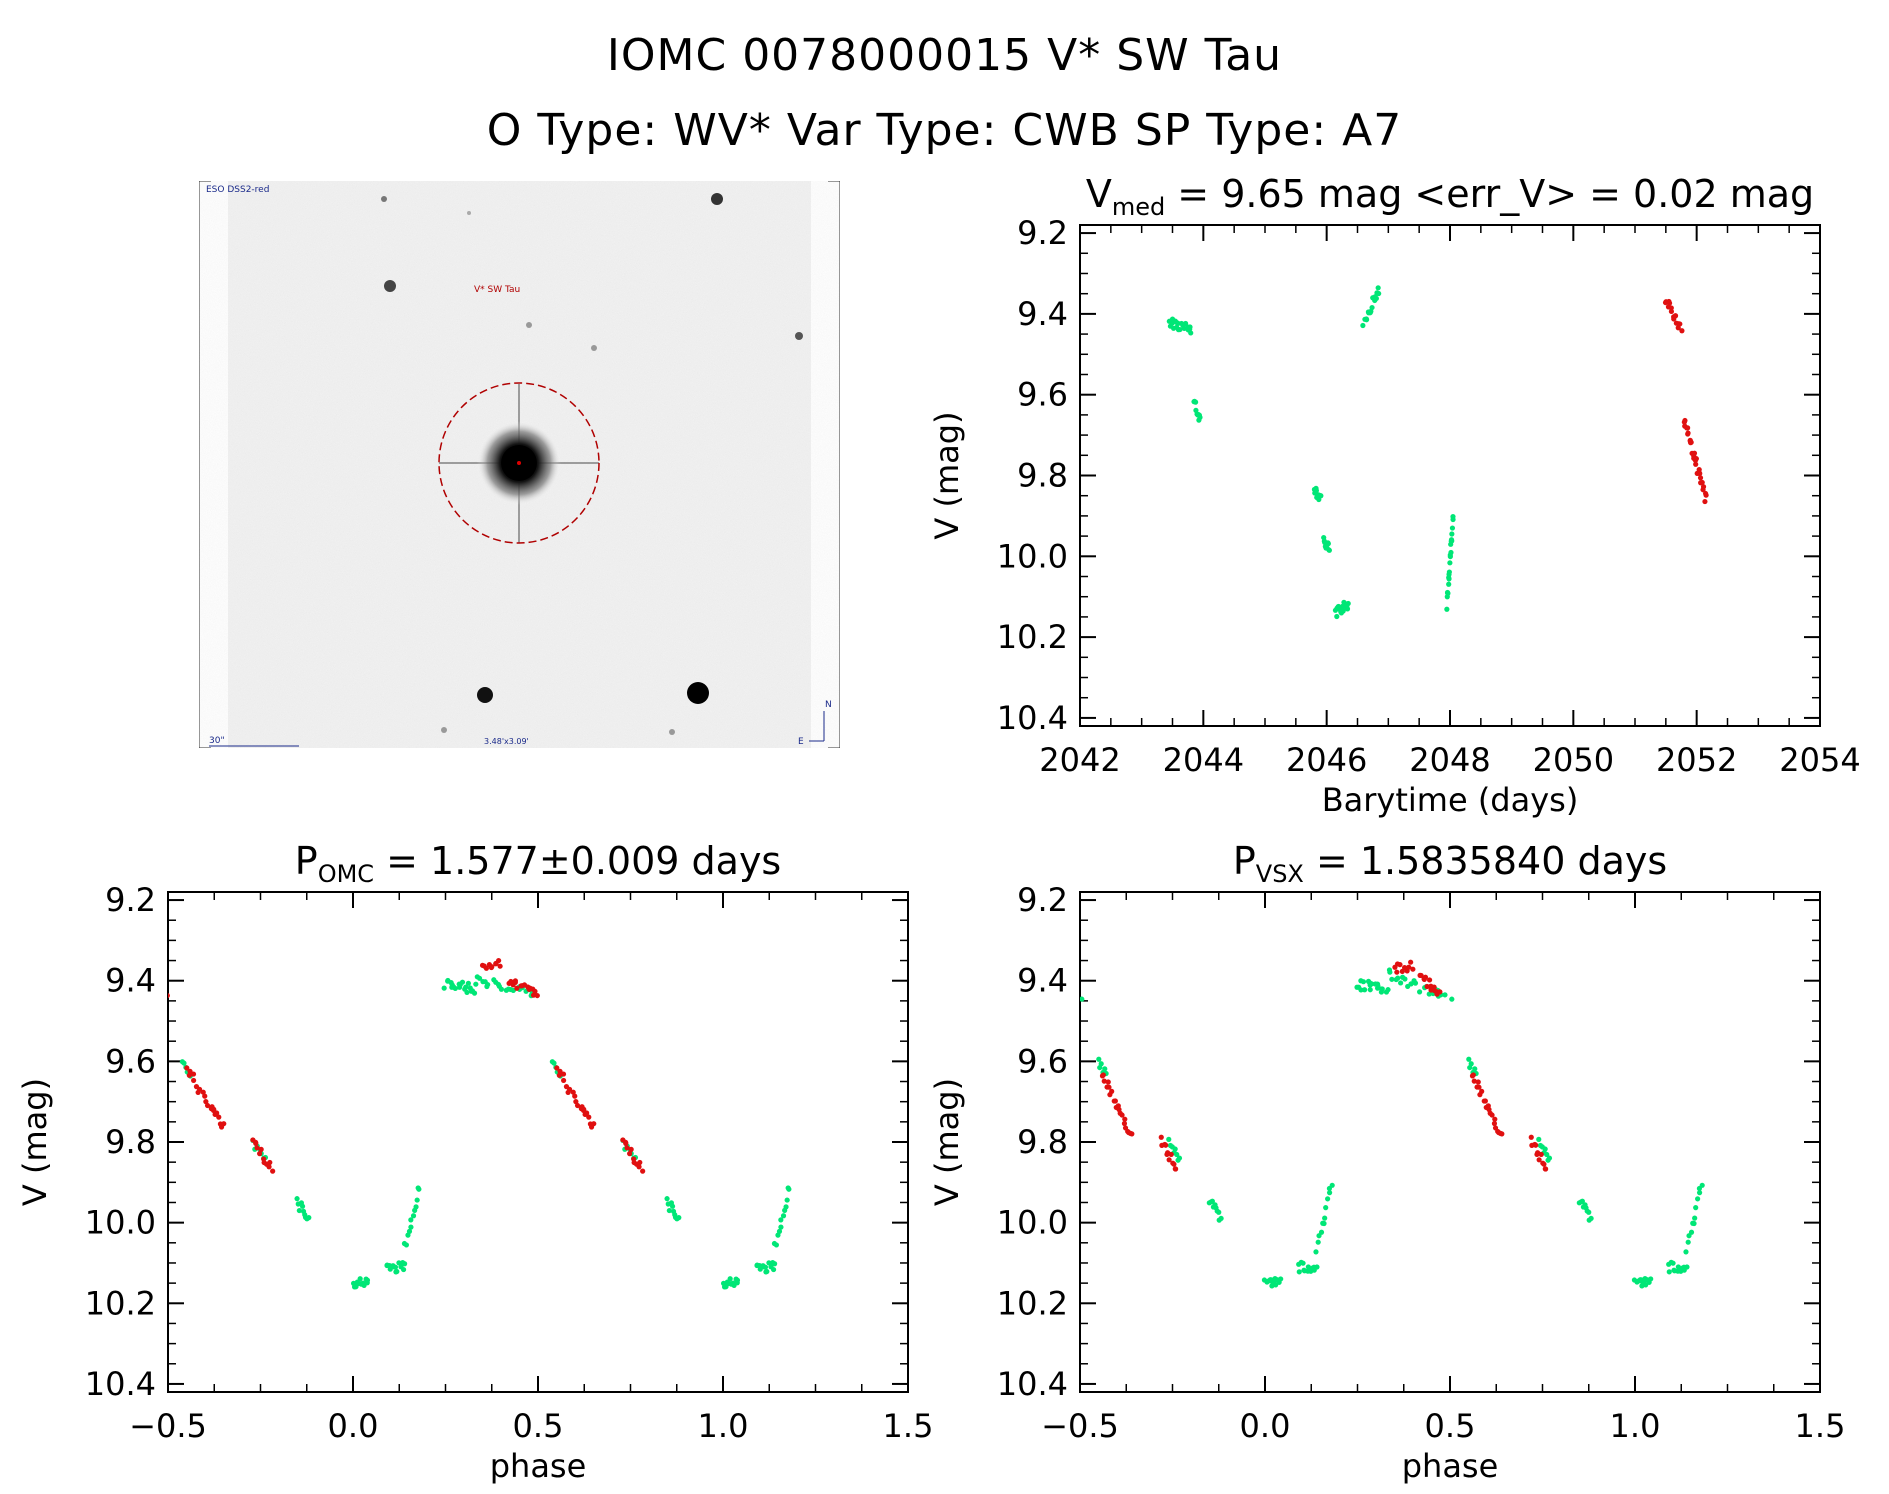 This screenshot has width=1889, height=1494. What do you see at coordinates (346, 874) in the screenshot?
I see `title-sub: OMC` at bounding box center [346, 874].